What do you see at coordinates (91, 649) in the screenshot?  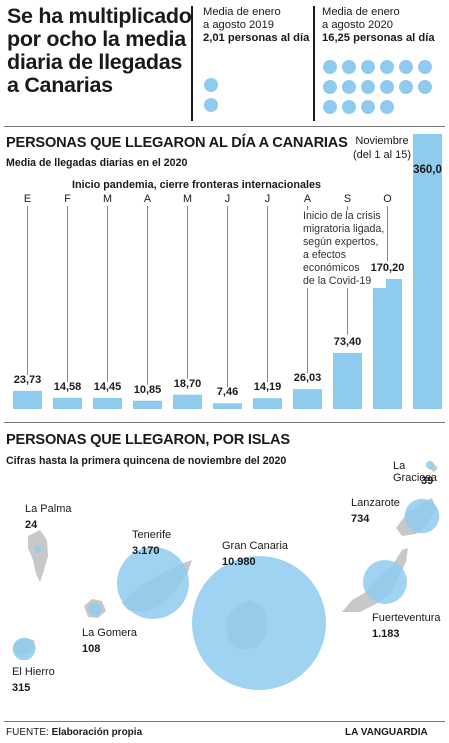 I see `island-value-la-gomera: 108` at bounding box center [91, 649].